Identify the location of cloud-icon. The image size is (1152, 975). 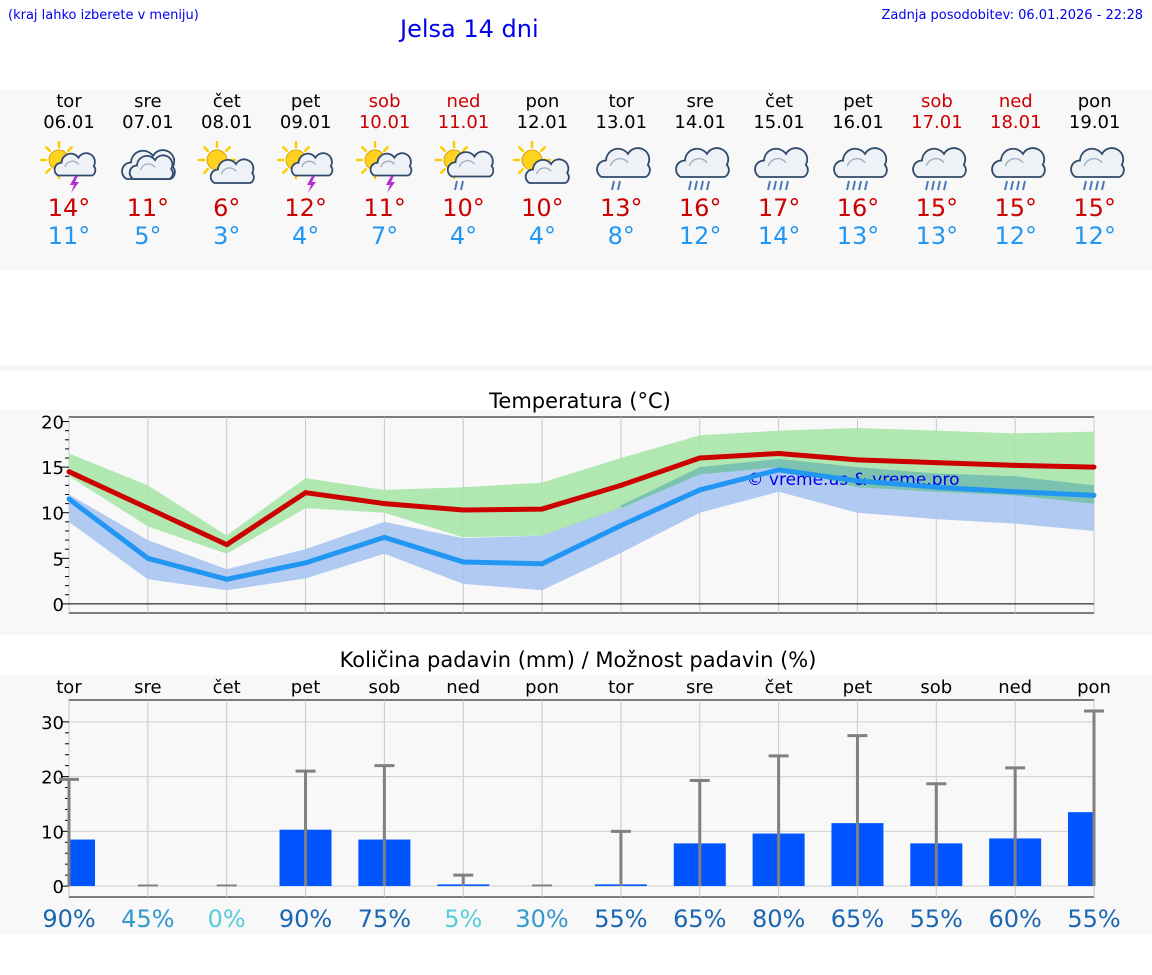
(148, 164).